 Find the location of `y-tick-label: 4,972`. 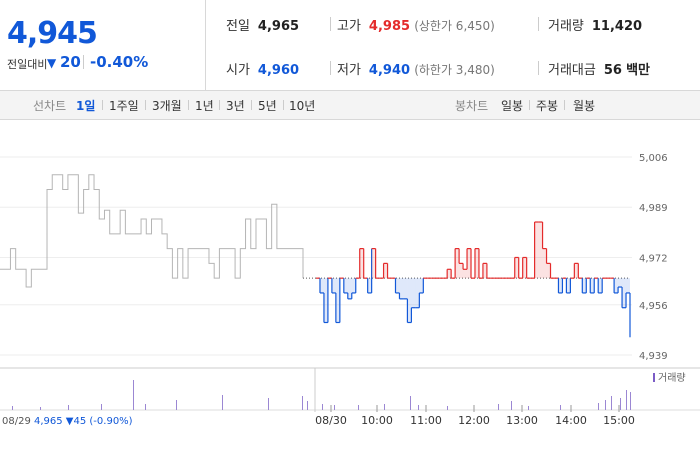

y-tick-label: 4,972 is located at coordinates (653, 258).